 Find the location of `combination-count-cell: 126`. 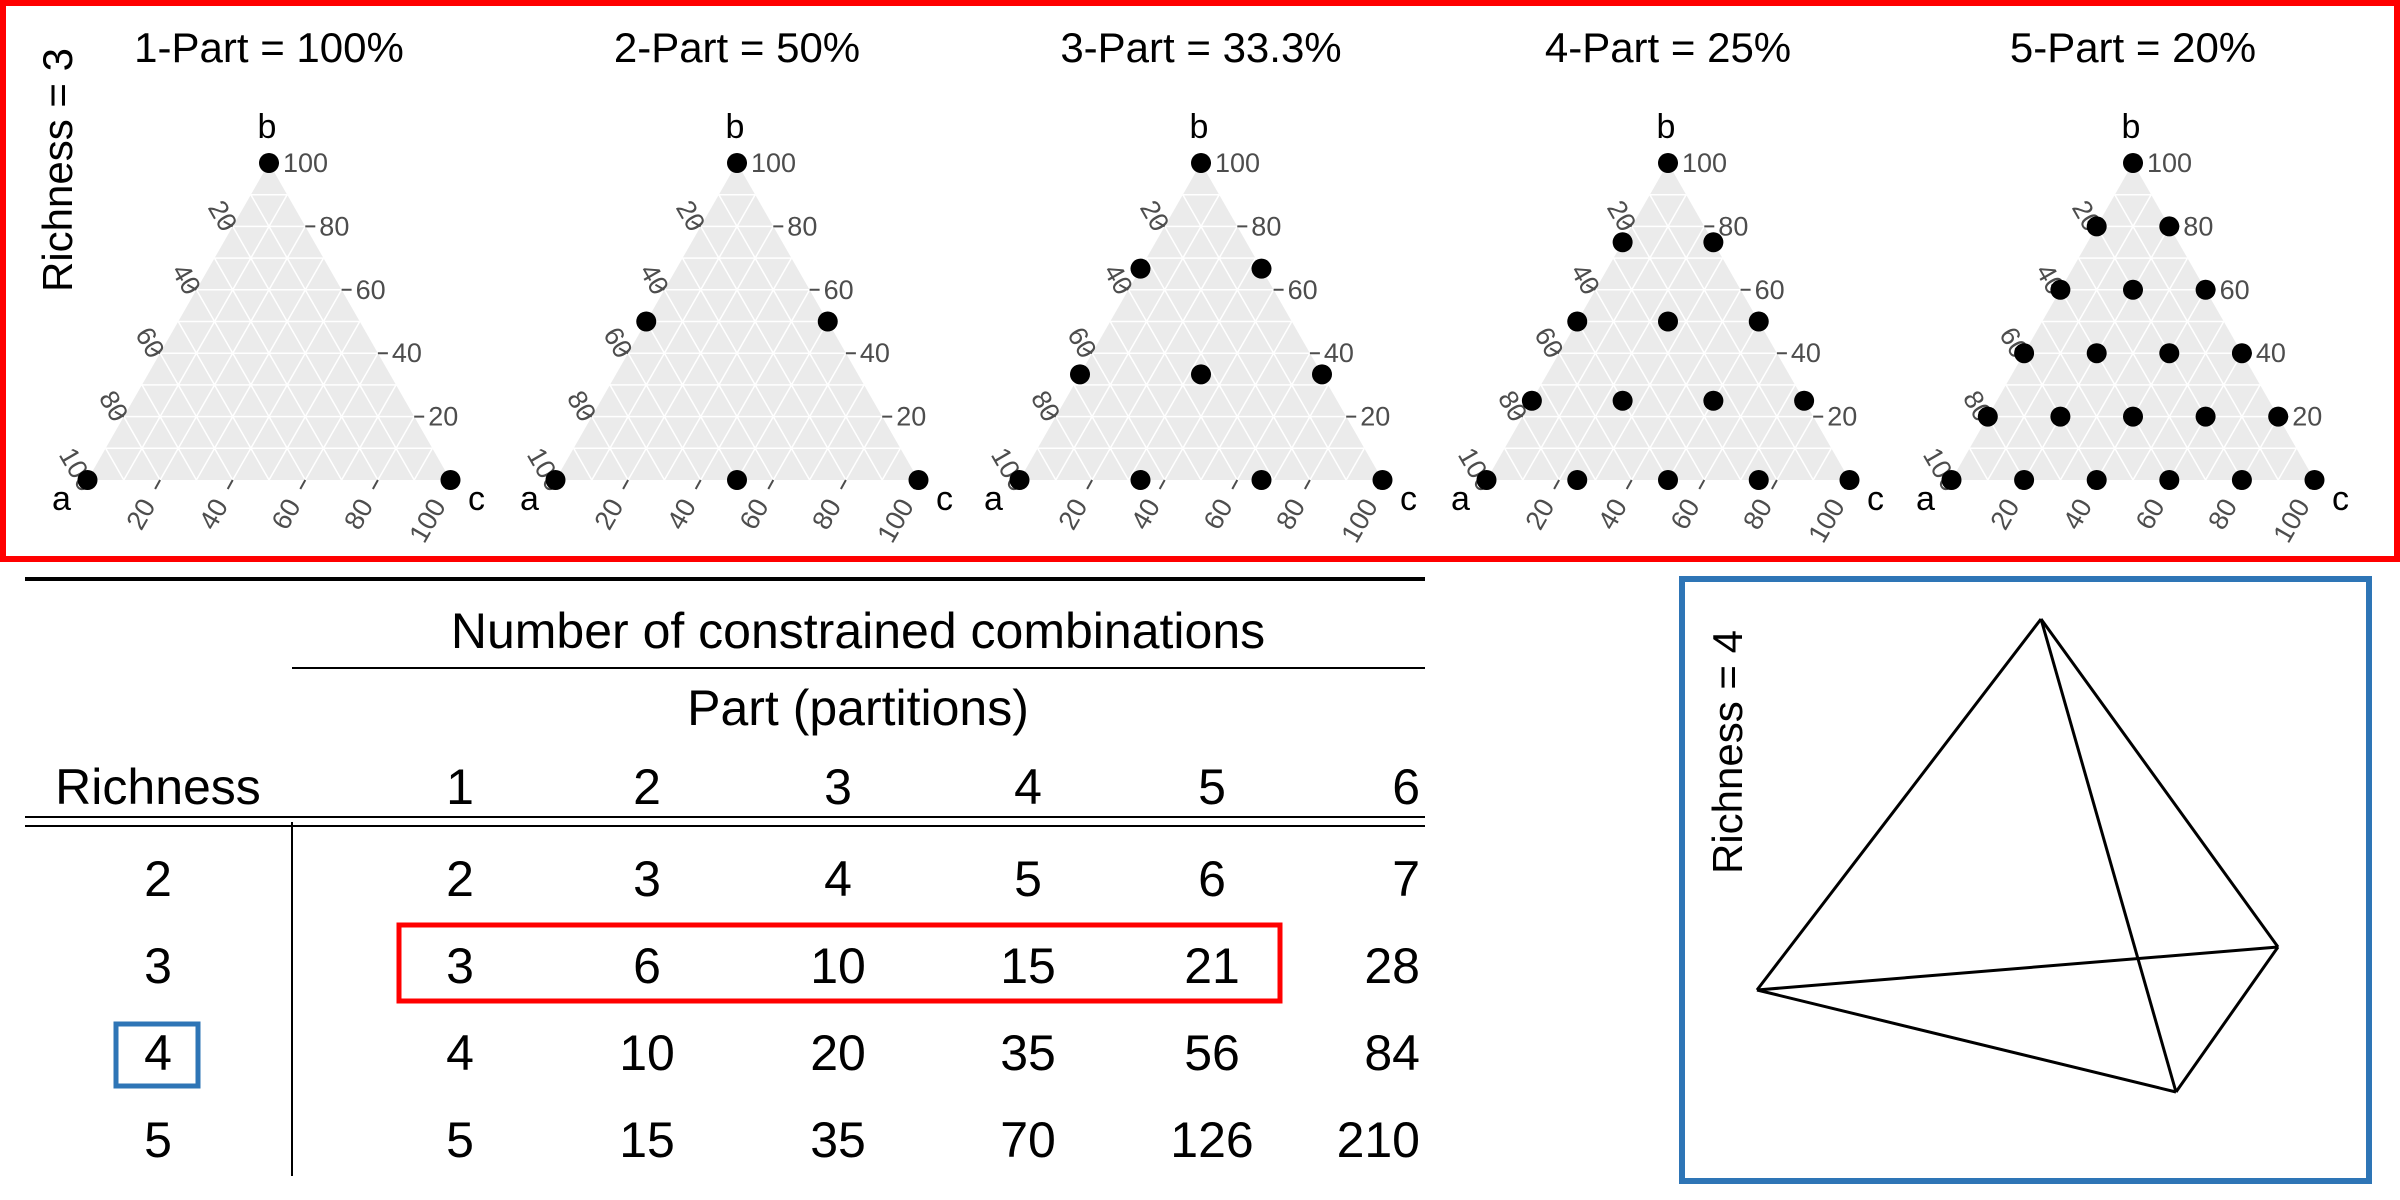

combination-count-cell: 126 is located at coordinates (1211, 1140).